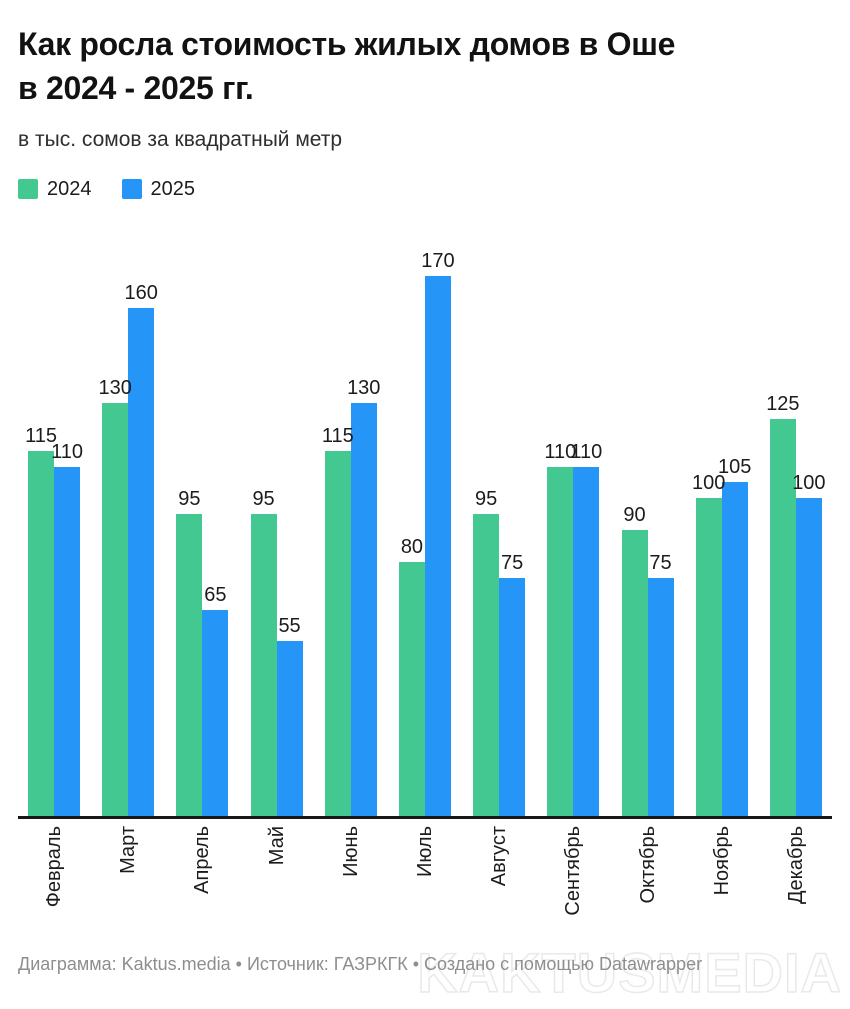 The height and width of the screenshot is (1009, 850). I want to click on bar-column-2025-Август: 75, so click(512, 684).